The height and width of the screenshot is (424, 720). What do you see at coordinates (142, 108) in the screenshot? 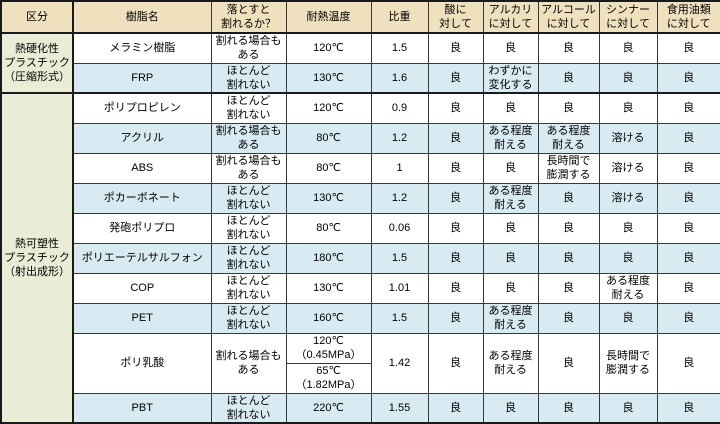
I see `resin-name: ポリプロピレン` at bounding box center [142, 108].